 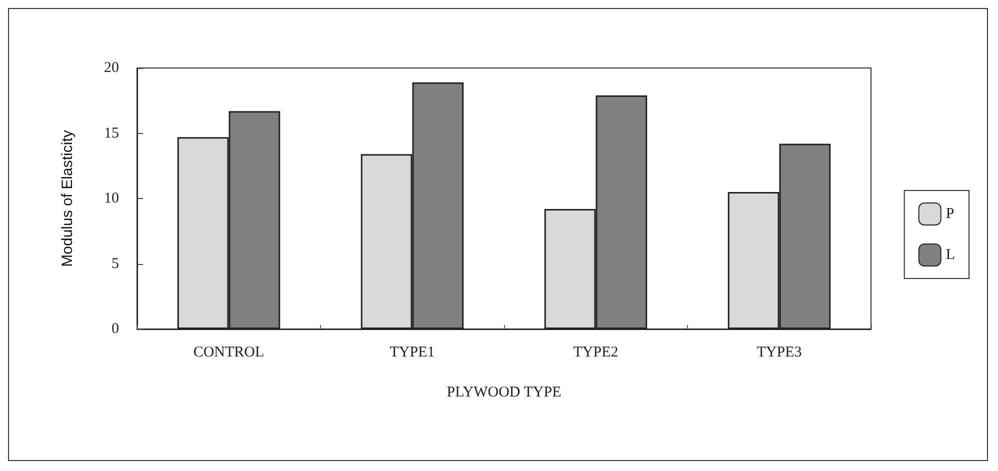 I want to click on x-tick-label: CONTROL, so click(x=228, y=352).